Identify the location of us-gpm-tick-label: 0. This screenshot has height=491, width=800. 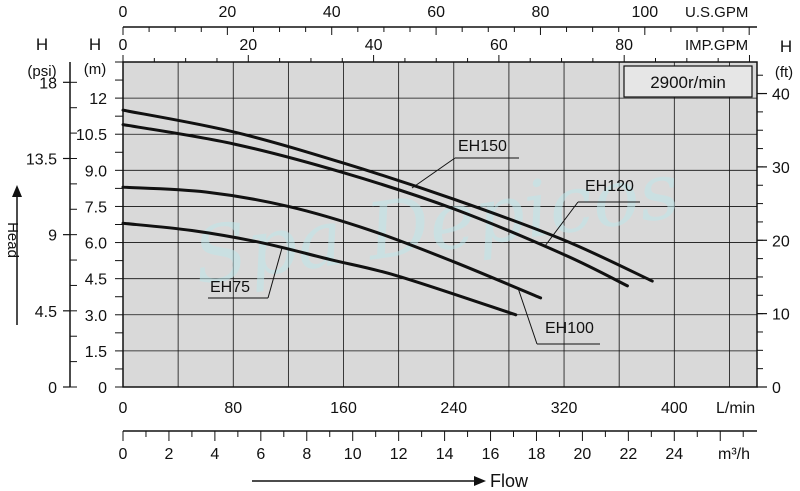
(123, 12).